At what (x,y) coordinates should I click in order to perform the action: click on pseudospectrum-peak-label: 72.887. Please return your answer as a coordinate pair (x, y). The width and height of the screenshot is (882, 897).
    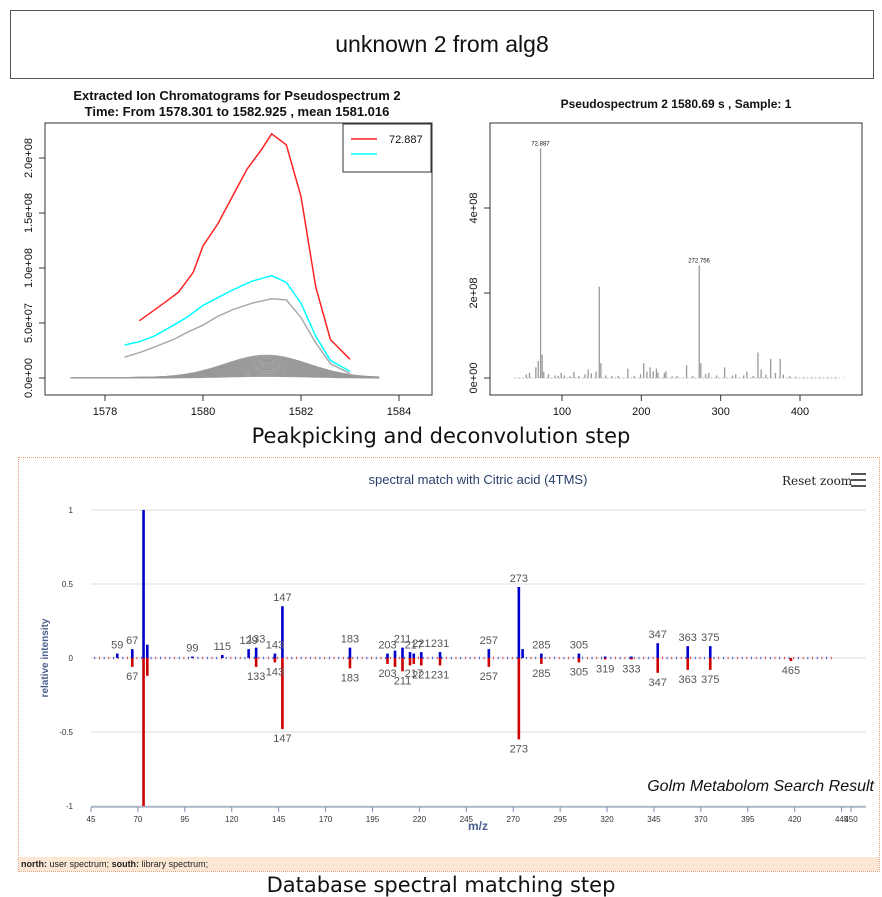
    Looking at the image, I should click on (540, 145).